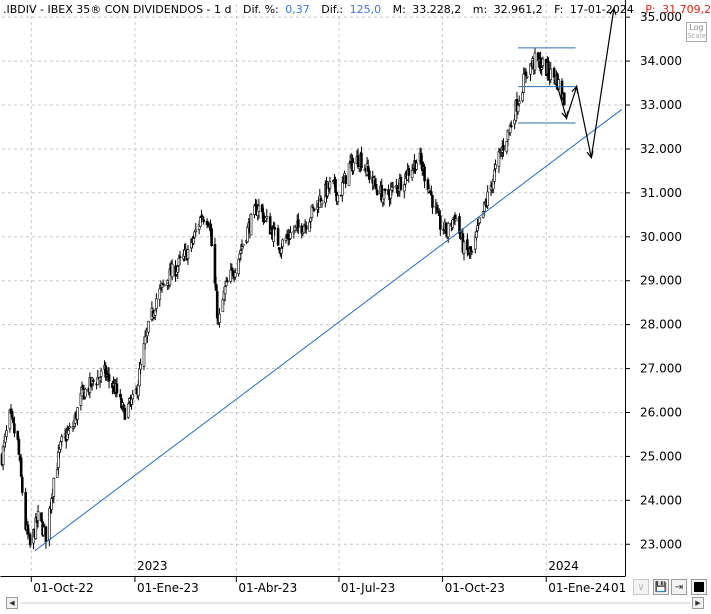 The width and height of the screenshot is (711, 614). Describe the element at coordinates (661, 544) in the screenshot. I see `y-tick-label: 23.000` at that location.